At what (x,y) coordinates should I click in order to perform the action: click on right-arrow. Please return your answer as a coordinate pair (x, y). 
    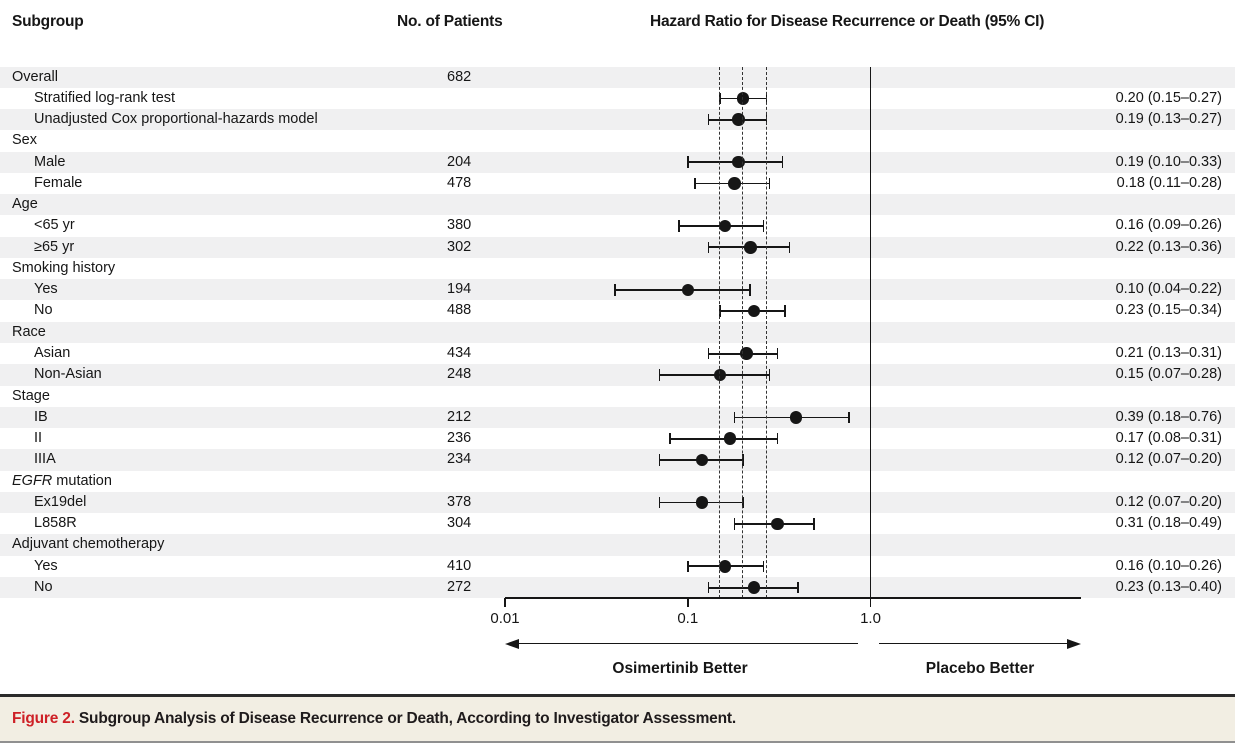
    Looking at the image, I should click on (973, 643).